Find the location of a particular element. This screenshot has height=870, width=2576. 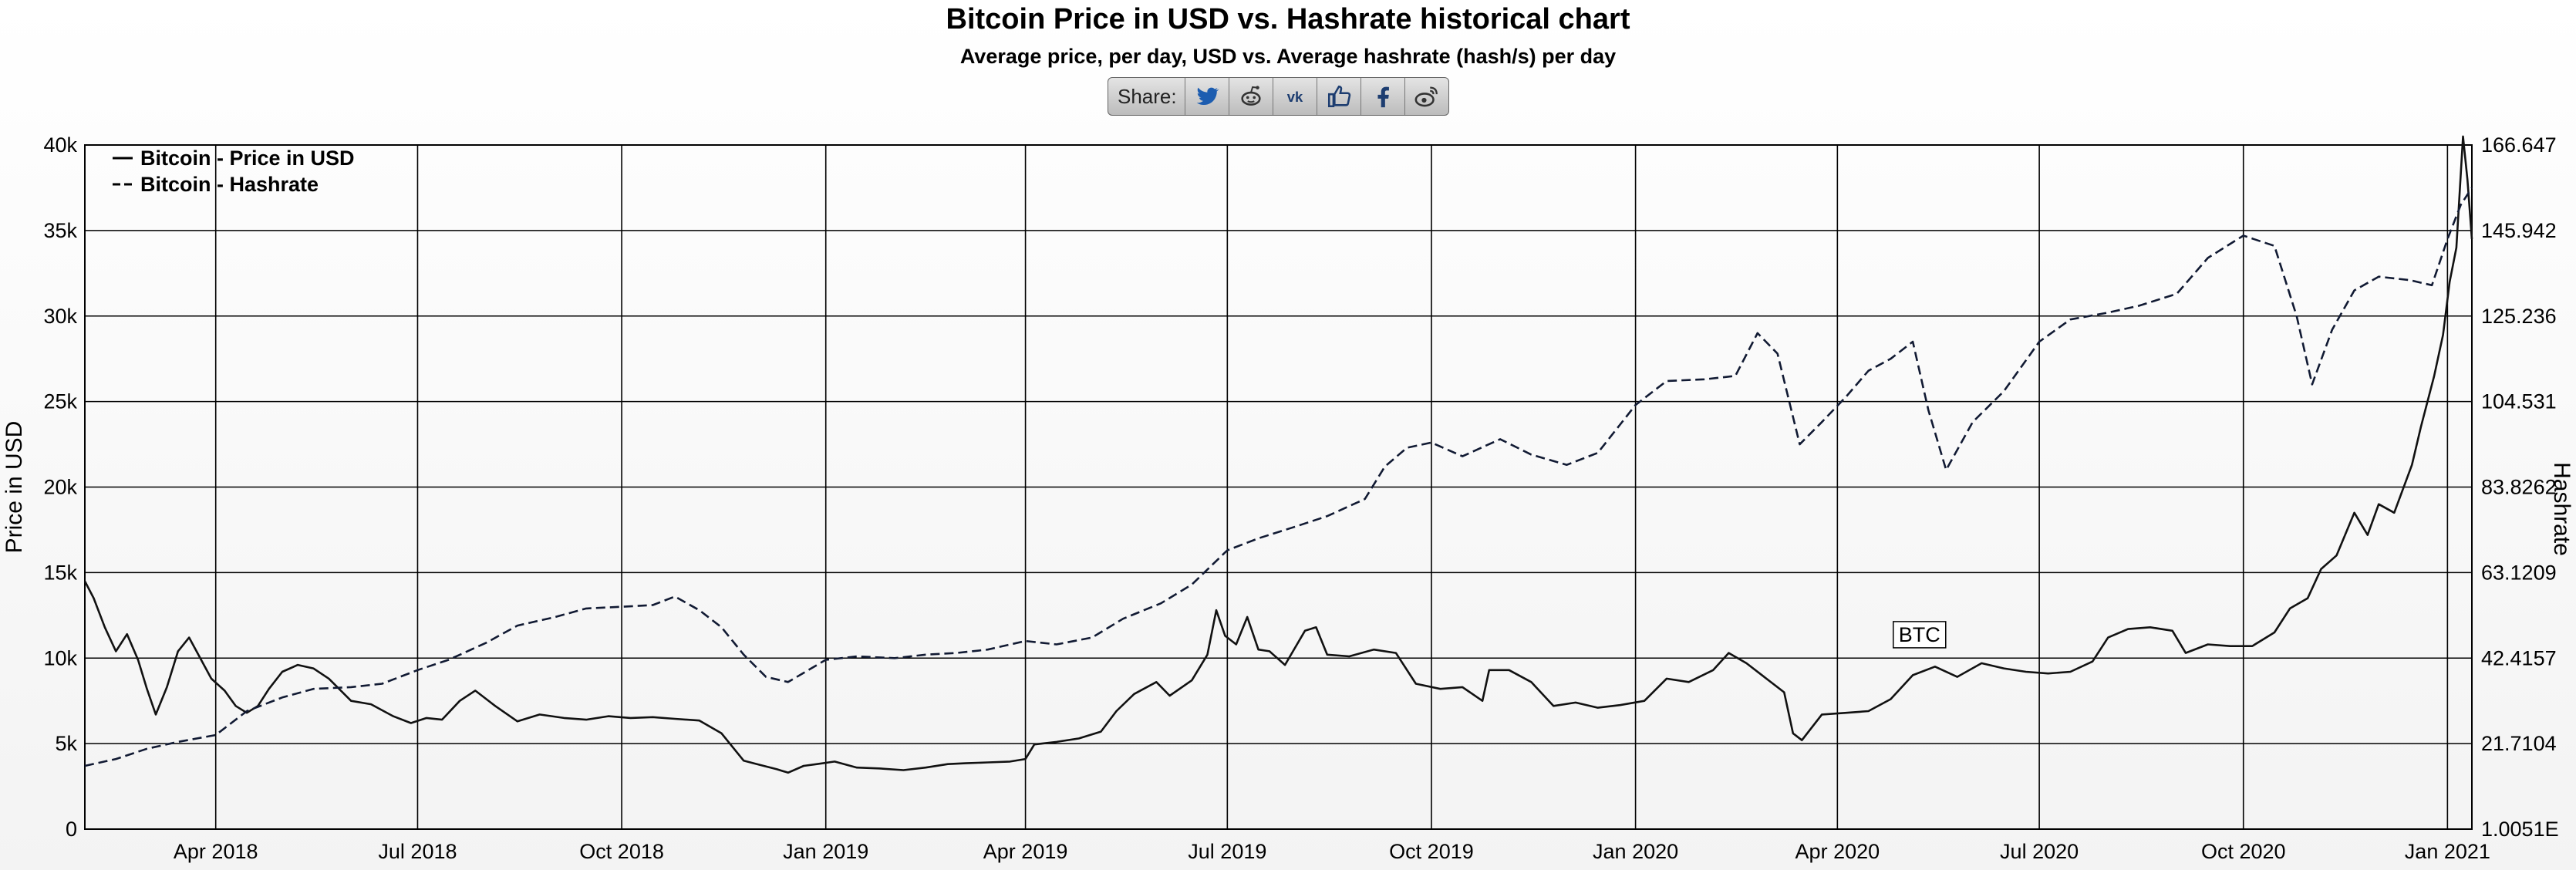

x-tick-label: Apr 2018 is located at coordinates (216, 851).